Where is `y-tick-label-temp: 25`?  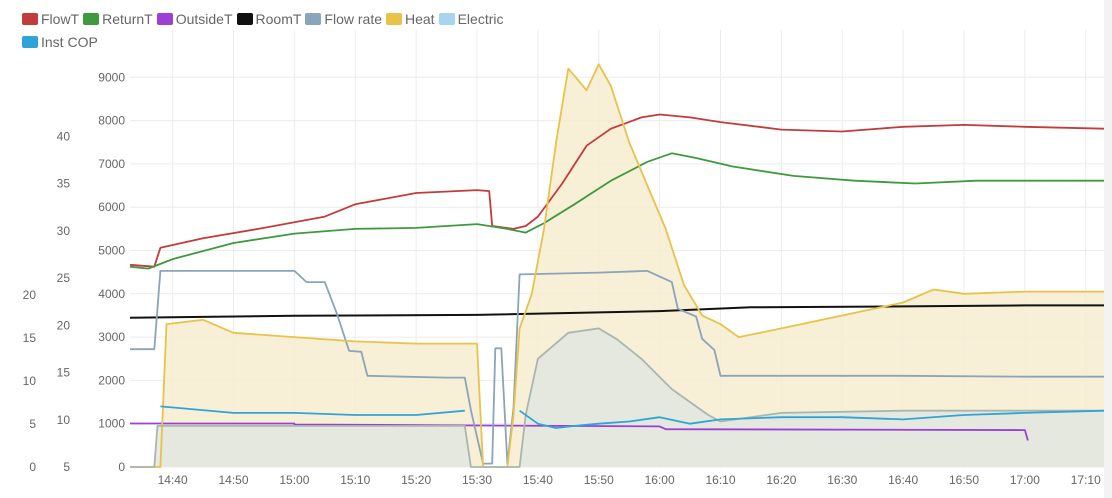 y-tick-label-temp: 25 is located at coordinates (64, 278).